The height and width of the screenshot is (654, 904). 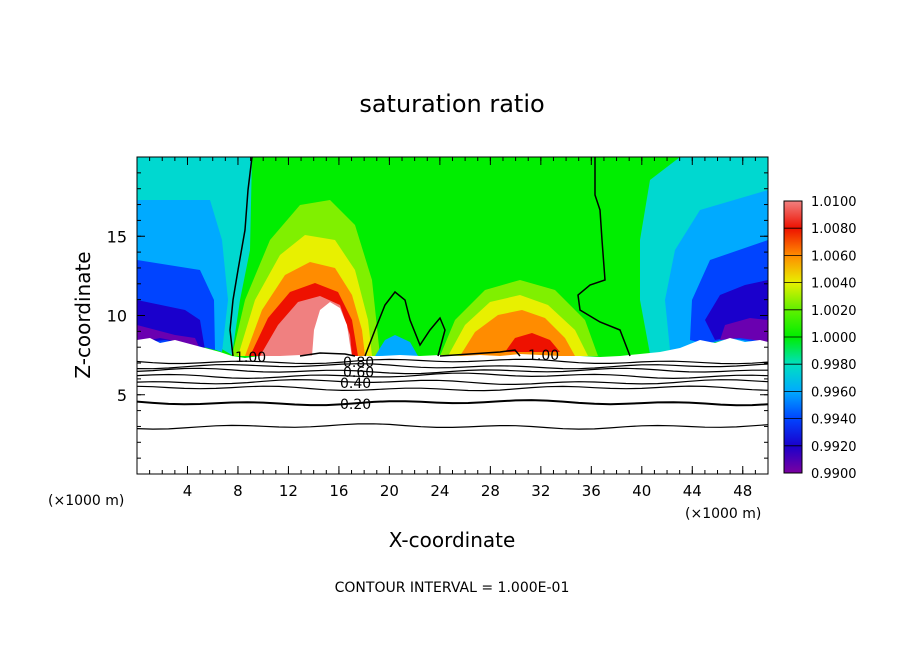 What do you see at coordinates (288, 491) in the screenshot?
I see `x-tick-label: 12` at bounding box center [288, 491].